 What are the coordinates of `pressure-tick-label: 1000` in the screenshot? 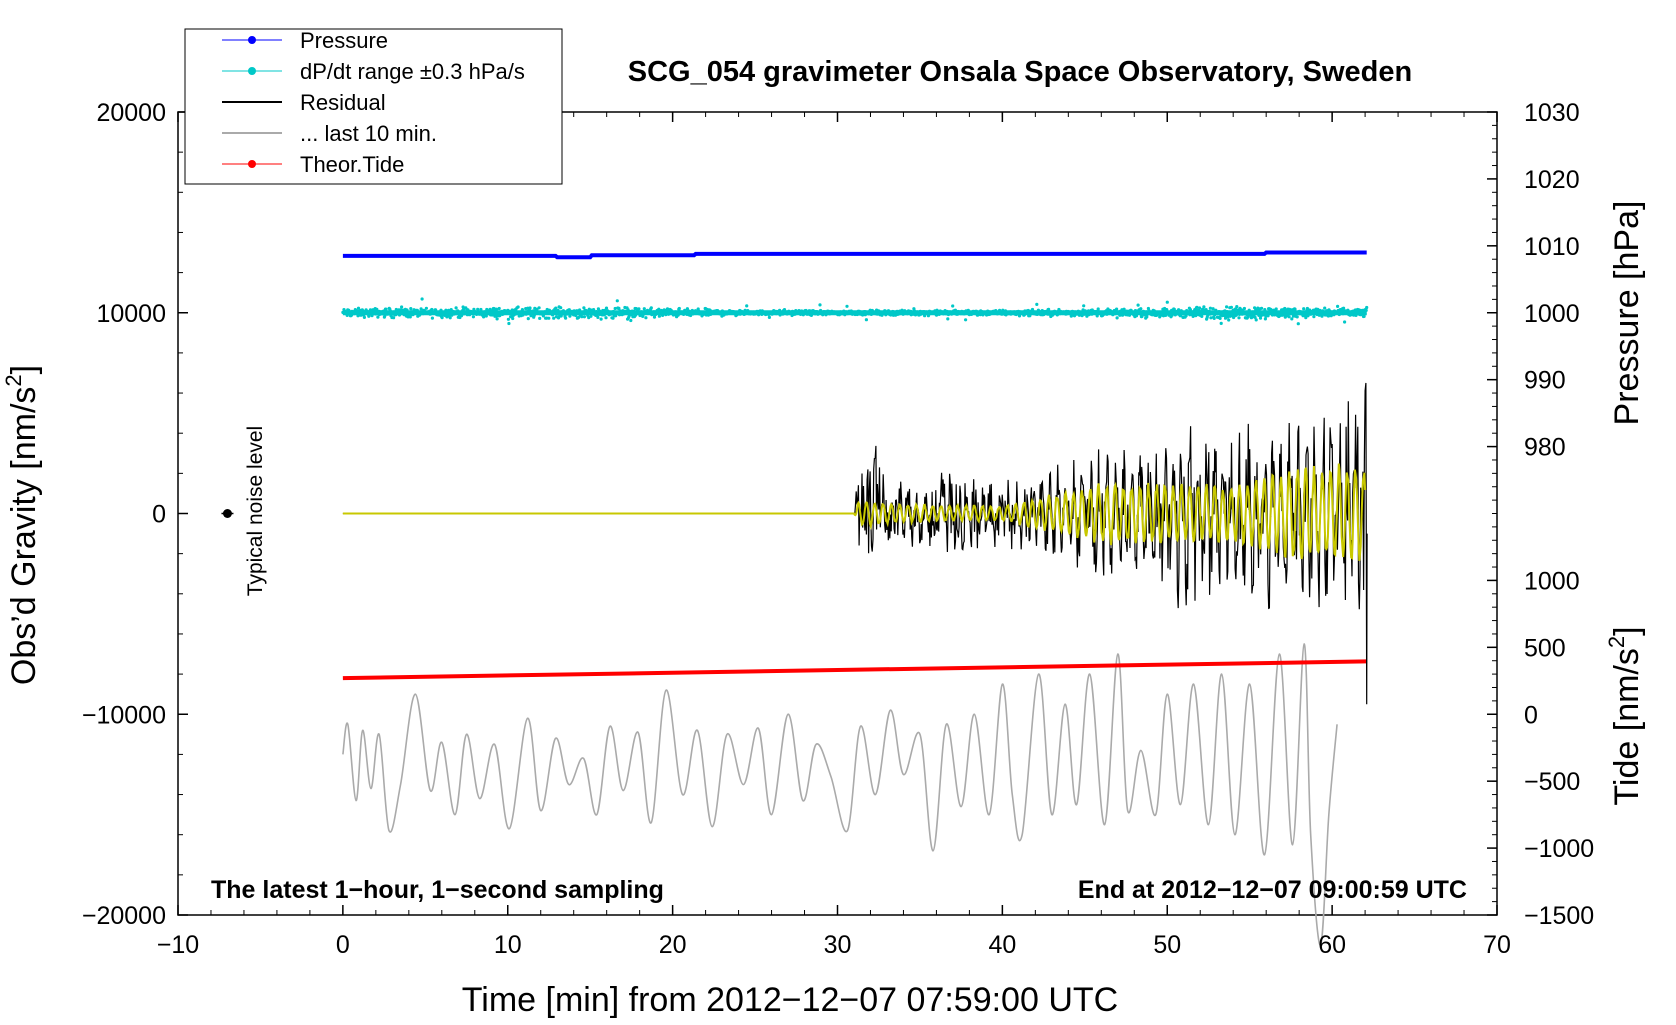 It's located at (1552, 314).